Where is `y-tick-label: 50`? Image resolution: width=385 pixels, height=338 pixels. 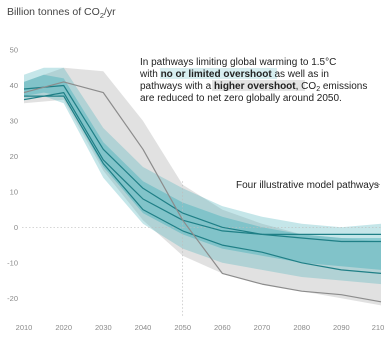
y-tick-label: 50 is located at coordinates (14, 50).